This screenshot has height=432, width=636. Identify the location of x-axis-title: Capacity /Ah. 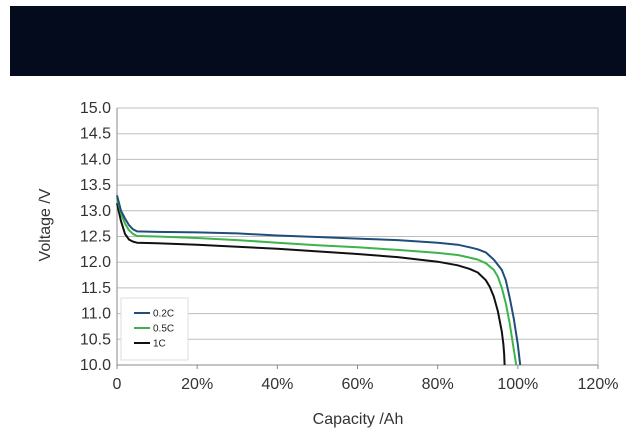
(358, 419).